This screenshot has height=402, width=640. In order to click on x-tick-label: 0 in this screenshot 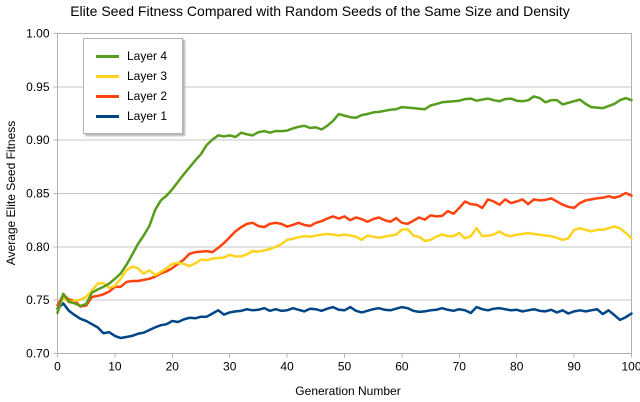, I will do `click(57, 367)`.